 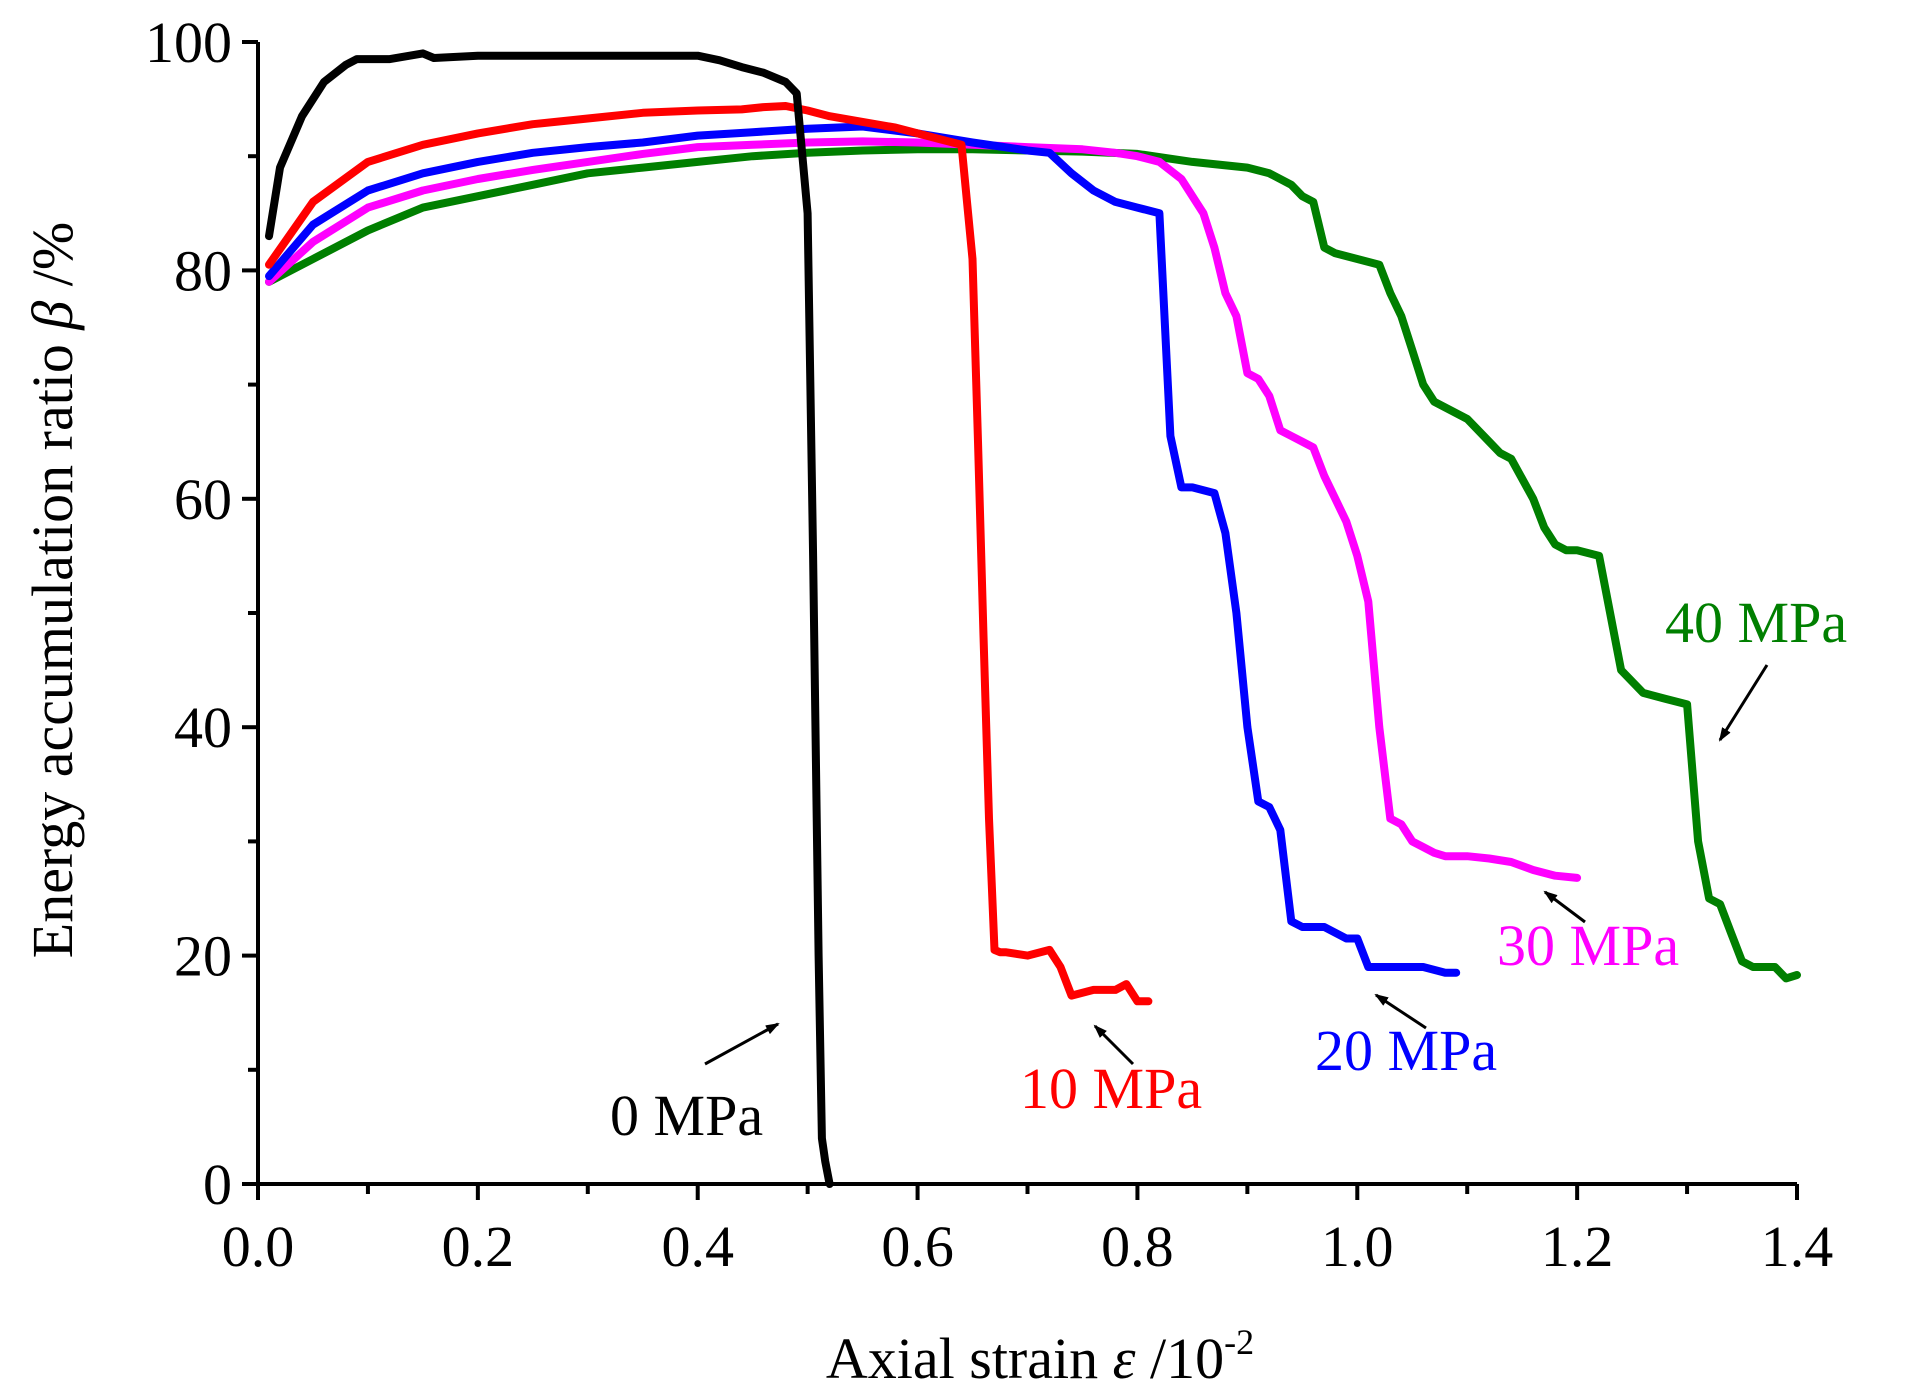 I want to click on label-40mpa: 40 MPa, so click(x=1756, y=622).